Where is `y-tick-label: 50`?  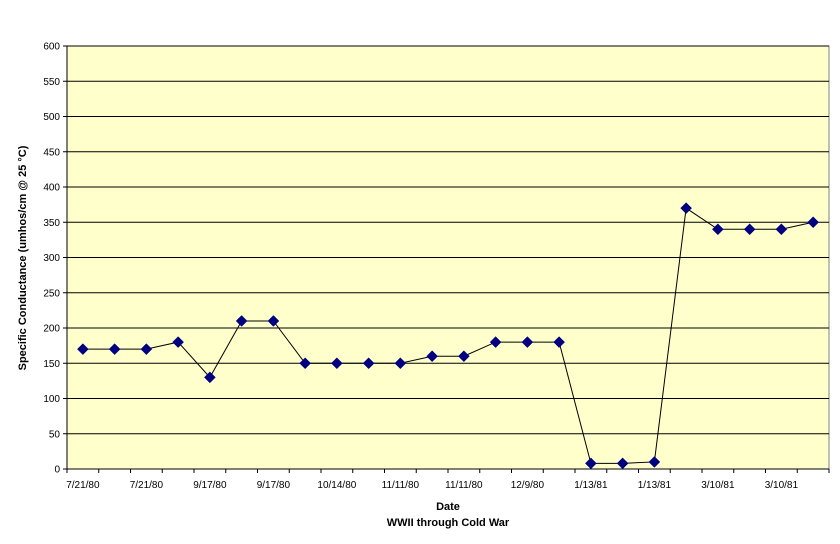
y-tick-label: 50 is located at coordinates (55, 434).